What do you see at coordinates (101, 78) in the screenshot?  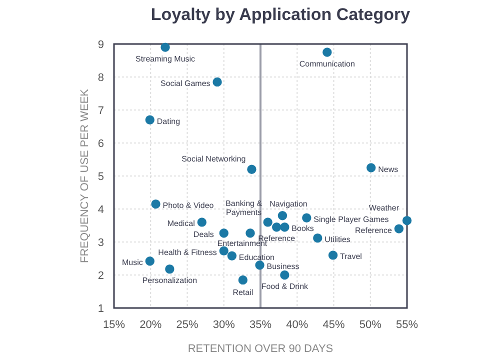 I see `y-tick-label: 8` at bounding box center [101, 78].